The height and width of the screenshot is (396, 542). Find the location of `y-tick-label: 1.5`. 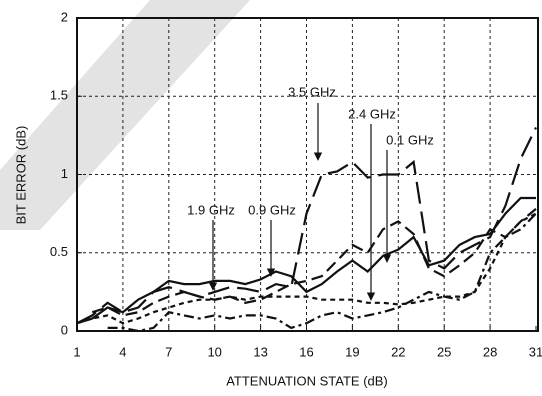

y-tick-label: 1.5 is located at coordinates (59, 95).